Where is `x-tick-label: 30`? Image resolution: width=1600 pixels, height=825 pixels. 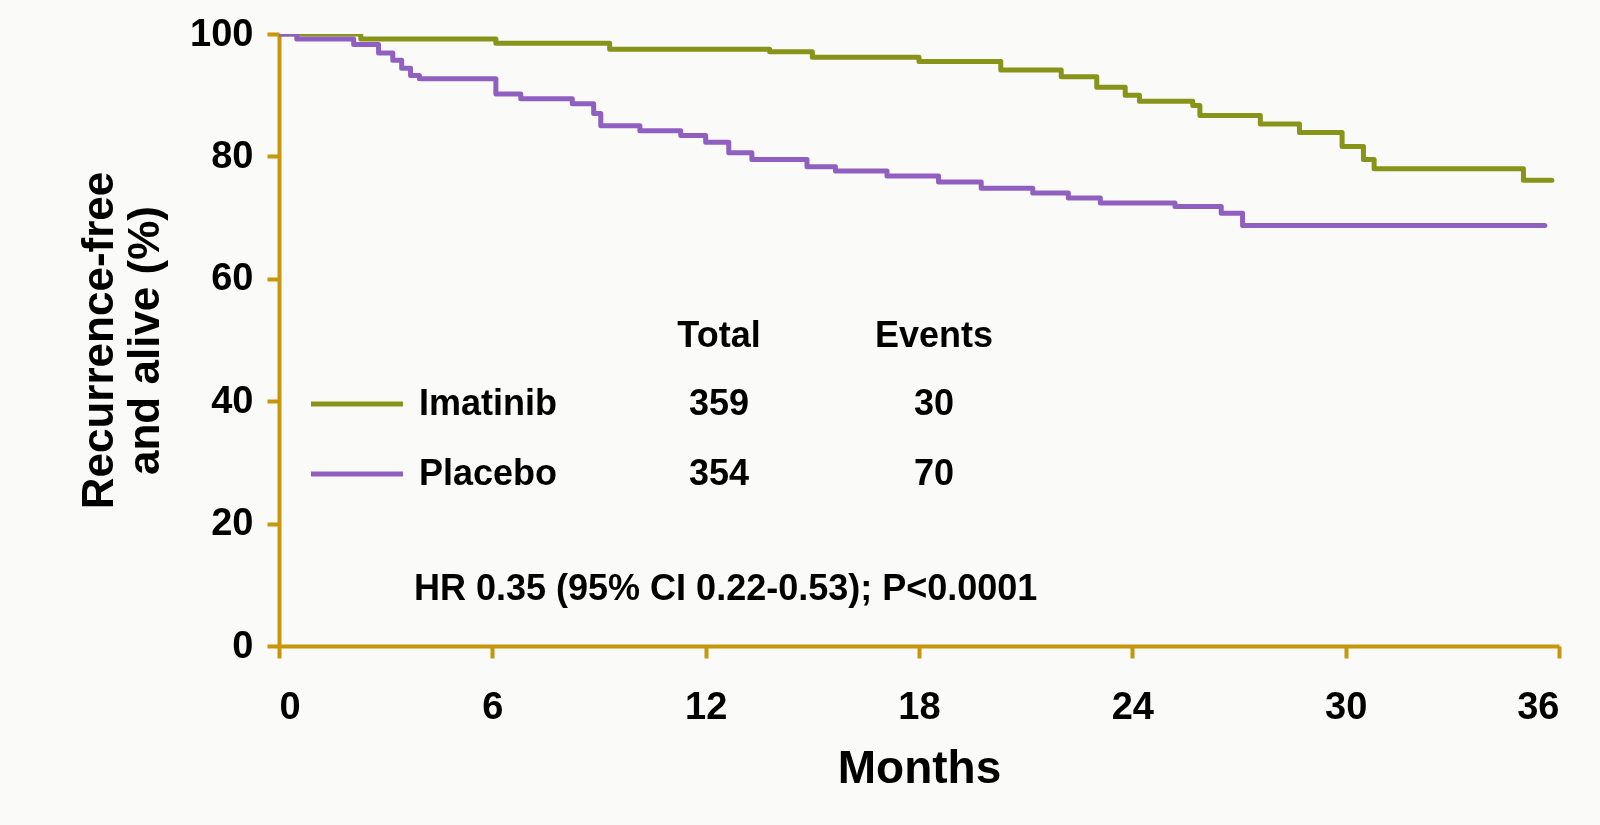
x-tick-label: 30 is located at coordinates (1346, 705).